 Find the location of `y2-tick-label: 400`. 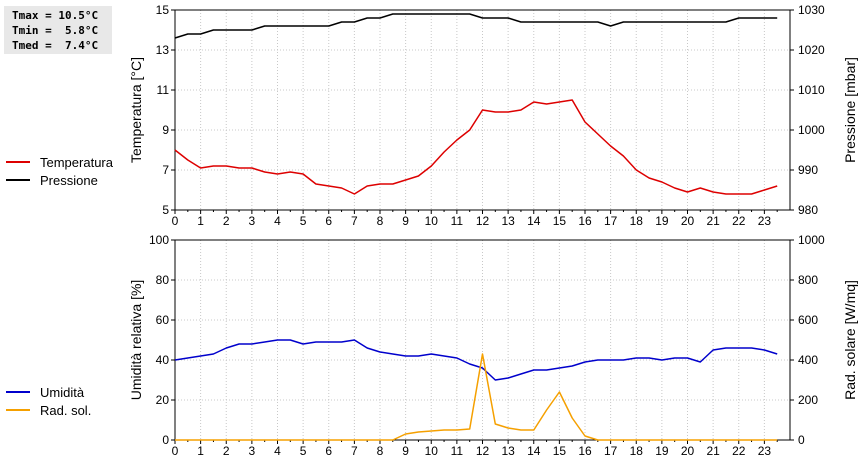

y2-tick-label: 400 is located at coordinates (808, 360).